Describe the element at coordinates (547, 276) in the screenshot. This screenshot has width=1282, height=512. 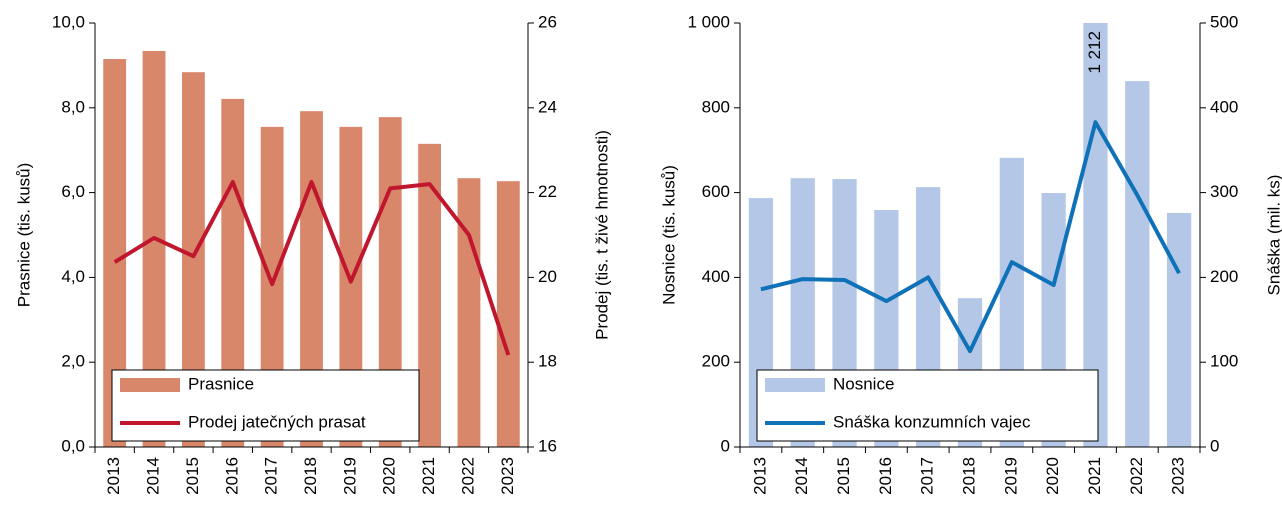
I see `y2-tick-label: 20` at that location.